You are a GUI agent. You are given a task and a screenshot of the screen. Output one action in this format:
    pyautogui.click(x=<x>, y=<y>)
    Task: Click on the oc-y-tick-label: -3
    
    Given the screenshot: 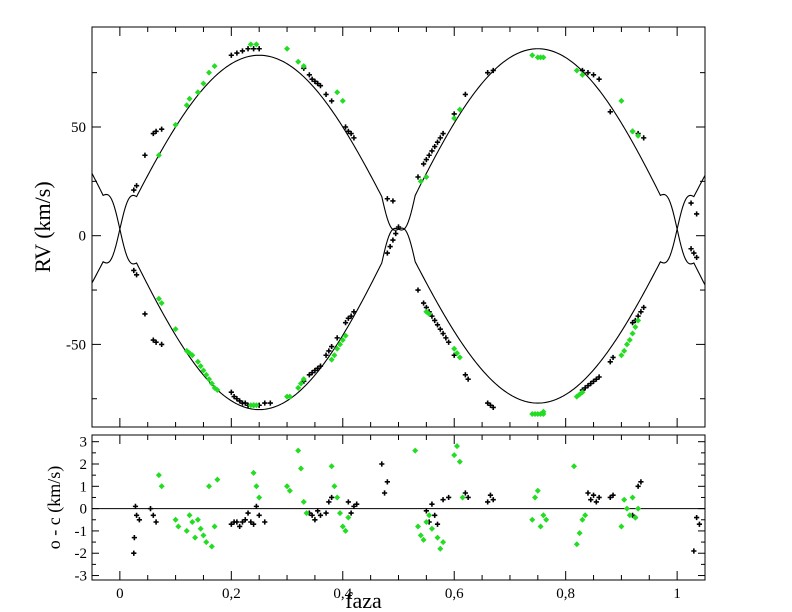 What is the action you would take?
    pyautogui.click(x=81, y=577)
    